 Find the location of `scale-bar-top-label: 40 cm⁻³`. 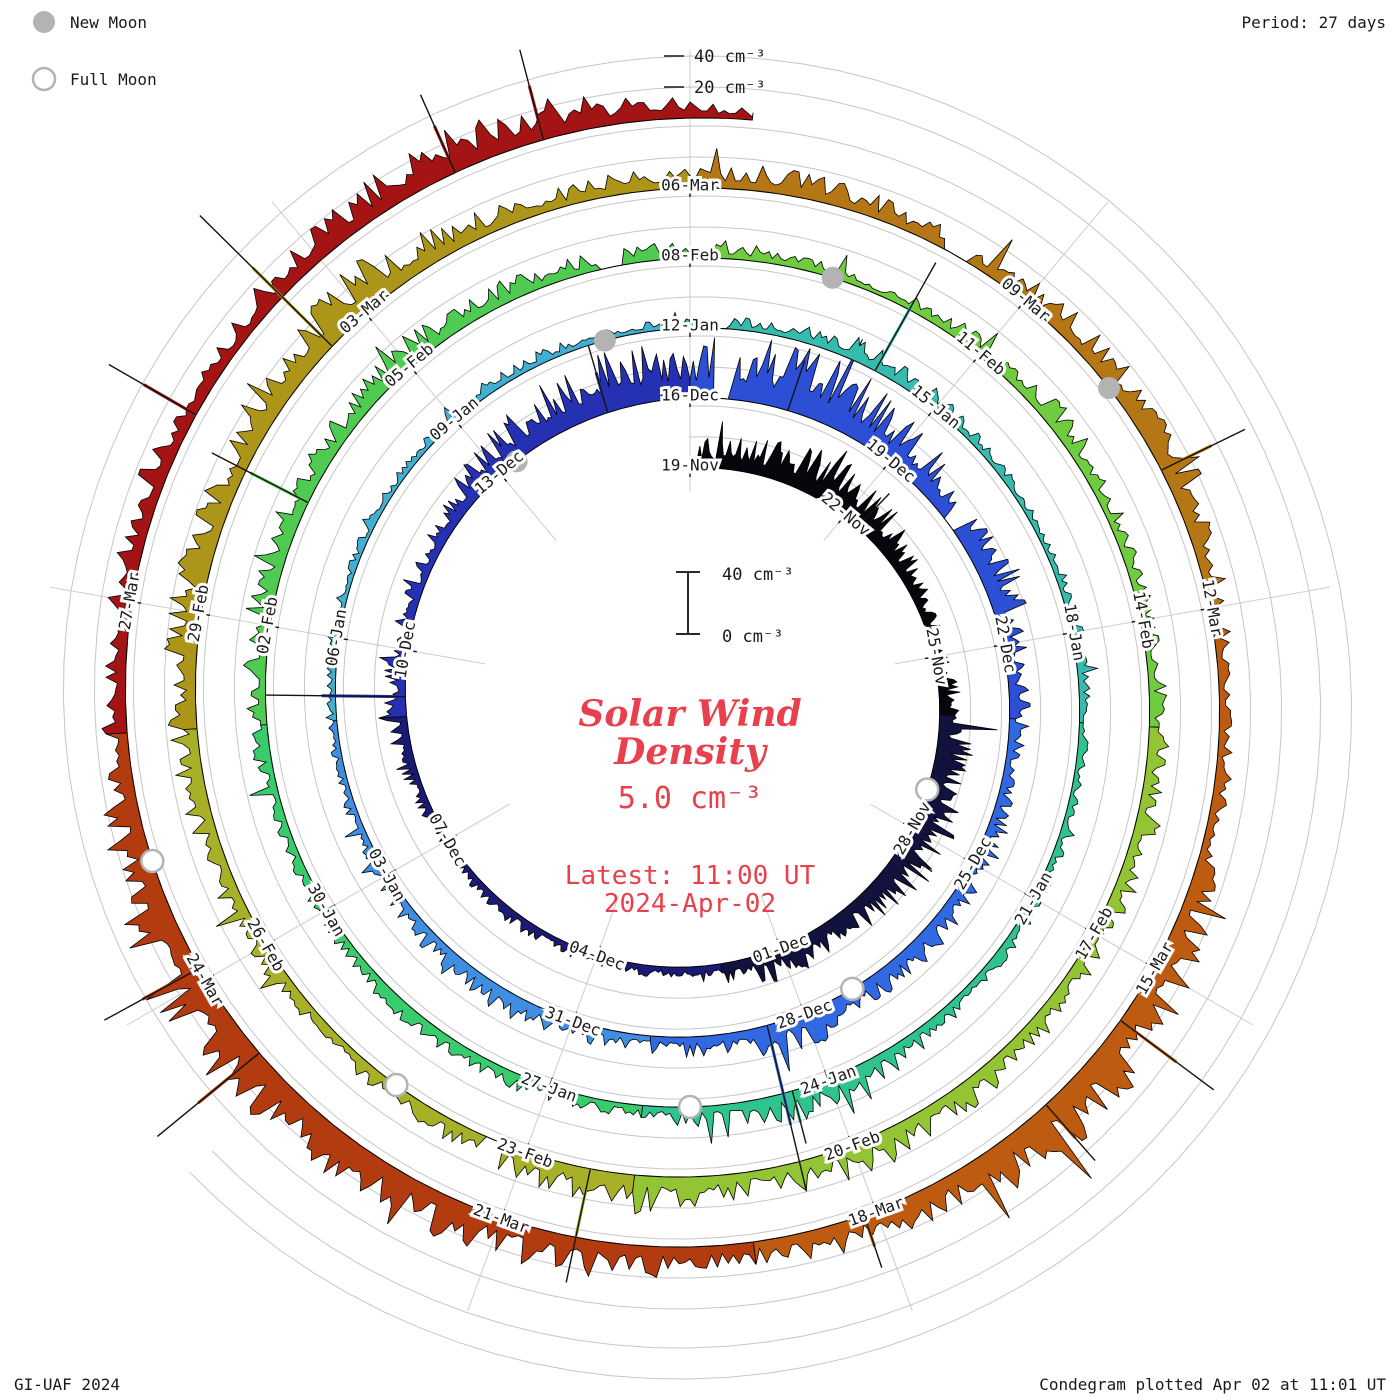

scale-bar-top-label: 40 cm⁻³ is located at coordinates (758, 575).